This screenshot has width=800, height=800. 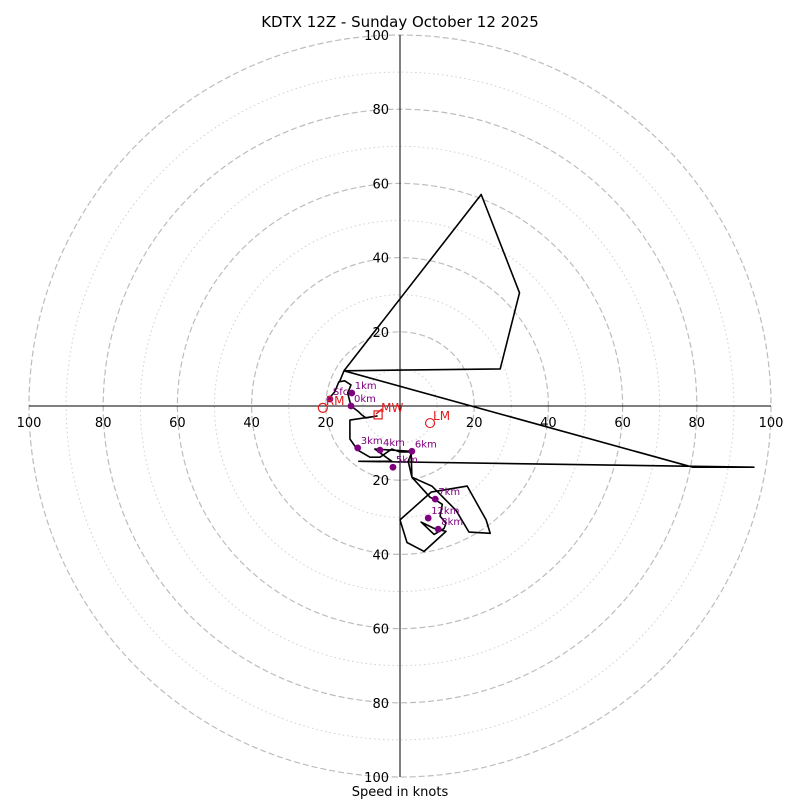 I want to click on height-marker-label: 4km, so click(x=394, y=443).